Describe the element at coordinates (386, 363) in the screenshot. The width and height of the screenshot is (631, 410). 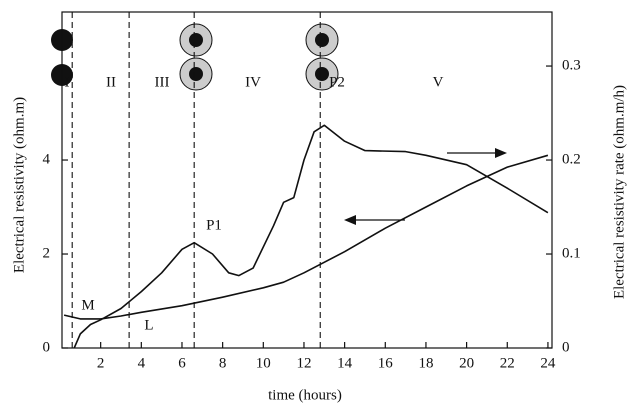
I see `x-tick-label: 16` at that location.